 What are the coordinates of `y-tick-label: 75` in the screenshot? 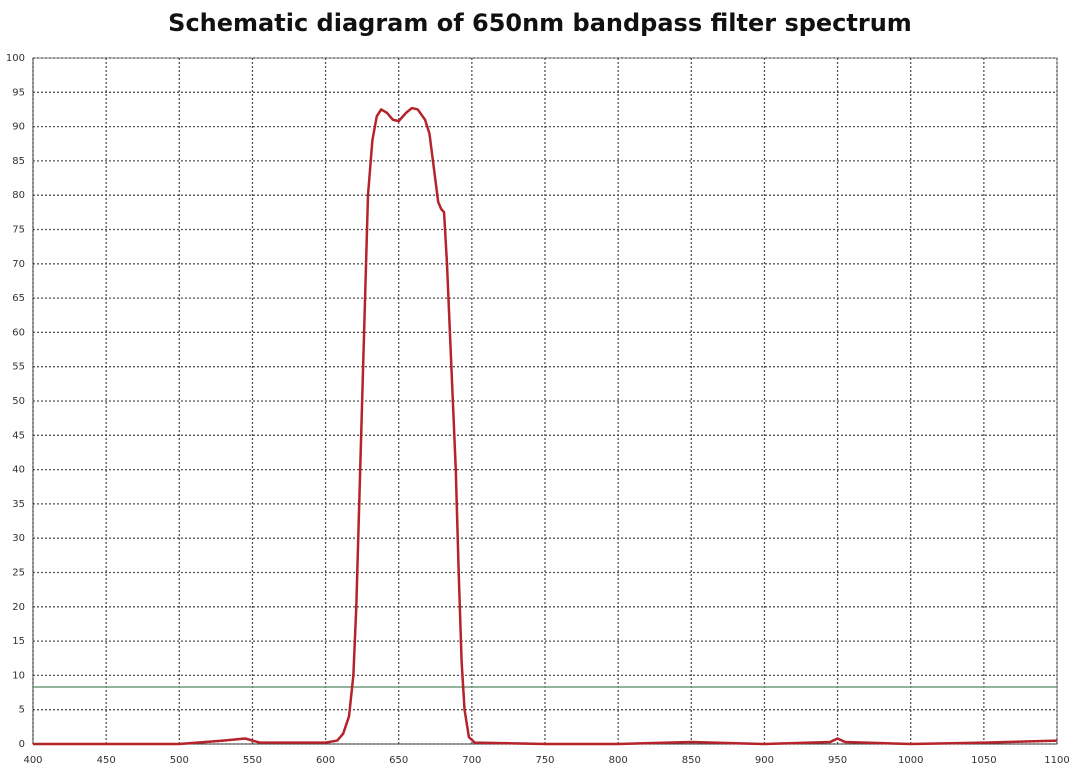 It's located at (18, 230).